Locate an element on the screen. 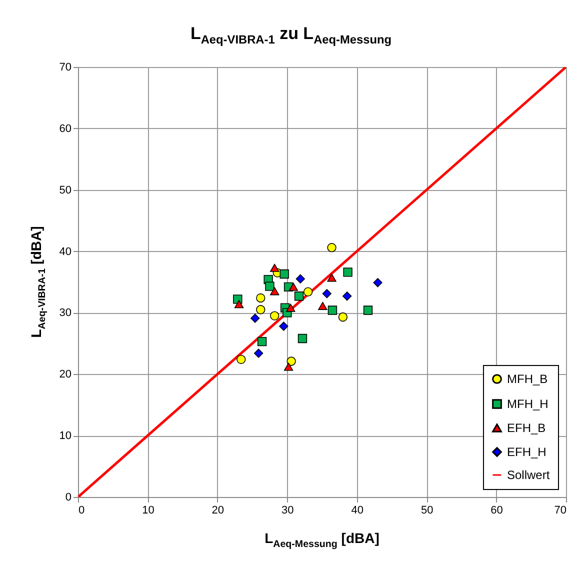  x-tick-label: 0 is located at coordinates (81, 510).